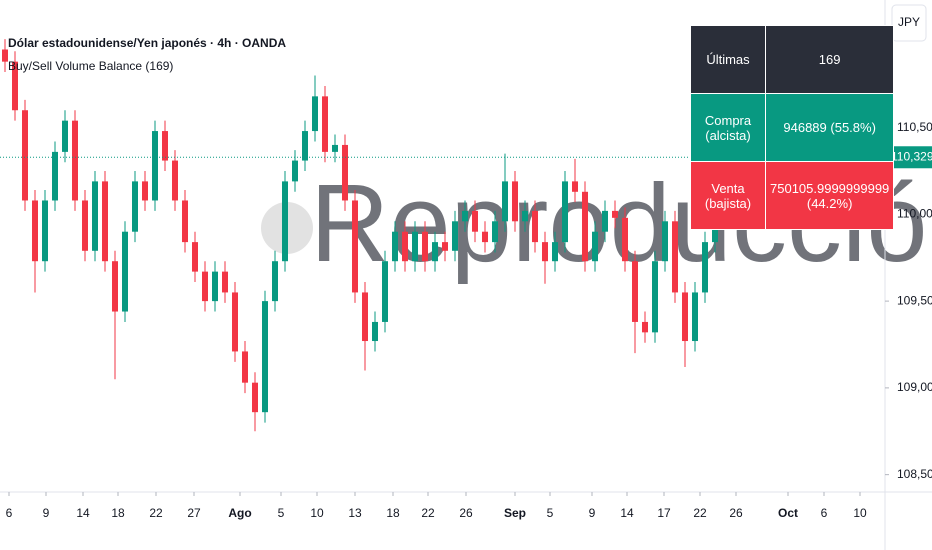 The height and width of the screenshot is (550, 932). I want to click on y-tick-label: 110,500, so click(914, 127).